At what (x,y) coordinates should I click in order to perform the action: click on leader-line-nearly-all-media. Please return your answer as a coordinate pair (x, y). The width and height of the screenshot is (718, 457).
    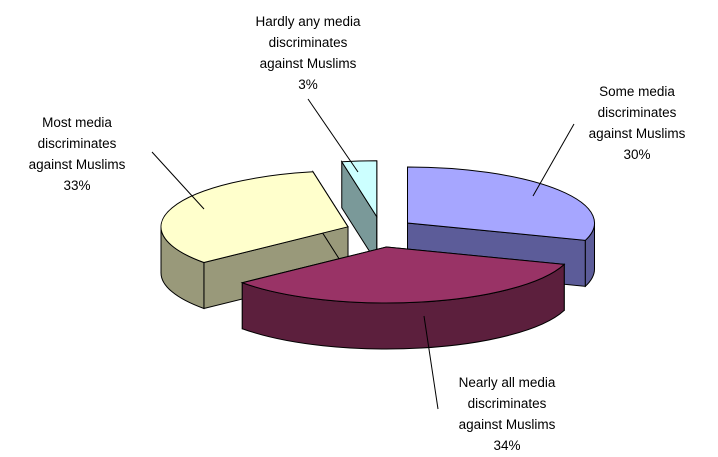
    Looking at the image, I should click on (431, 362).